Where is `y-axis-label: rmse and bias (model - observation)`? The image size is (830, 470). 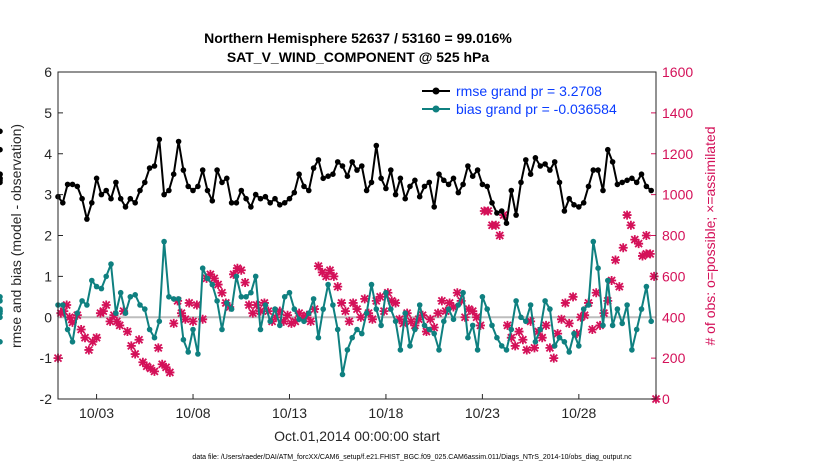 y-axis-label: rmse and bias (model - observation) is located at coordinates (16, 236).